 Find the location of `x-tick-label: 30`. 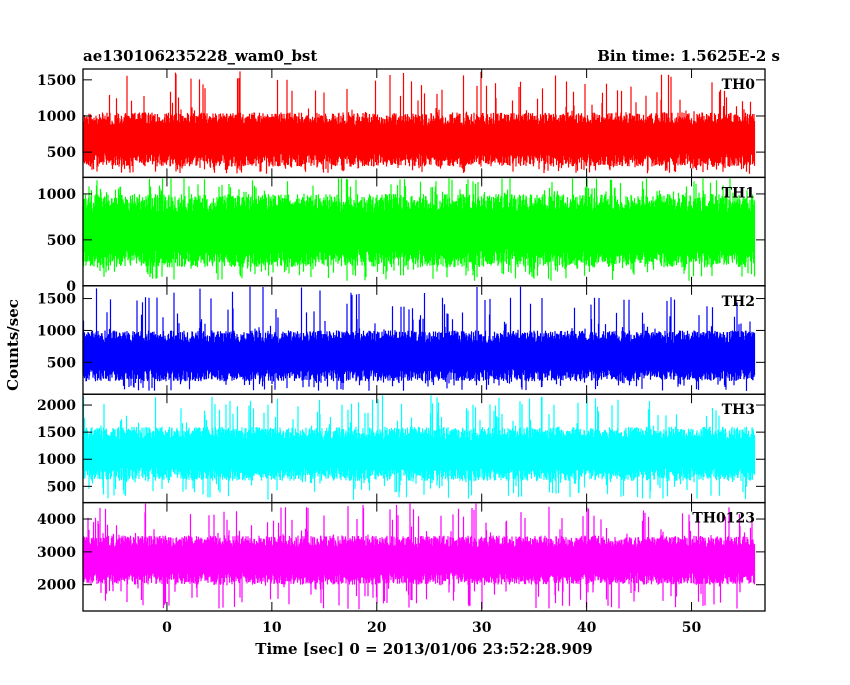

x-tick-label: 30 is located at coordinates (482, 628).